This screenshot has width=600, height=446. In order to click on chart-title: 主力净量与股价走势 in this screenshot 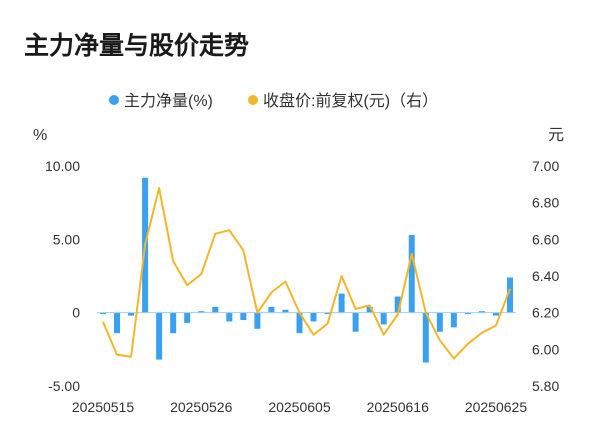, I will do `click(136, 45)`.